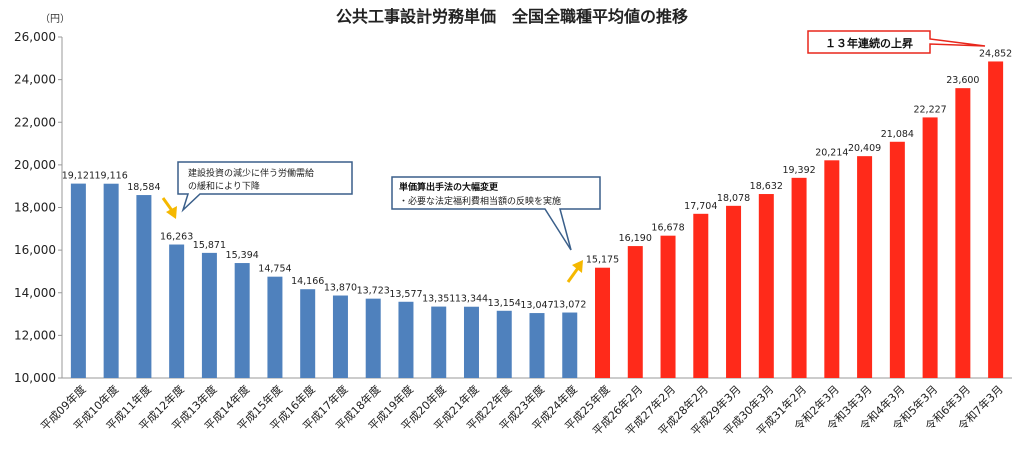 The width and height of the screenshot is (1024, 450). I want to click on data-label: 13,577, so click(405, 294).